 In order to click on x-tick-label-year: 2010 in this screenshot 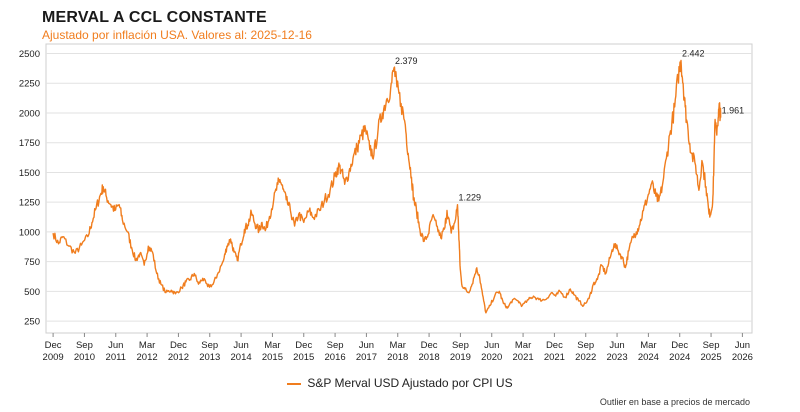, I will do `click(84, 357)`.